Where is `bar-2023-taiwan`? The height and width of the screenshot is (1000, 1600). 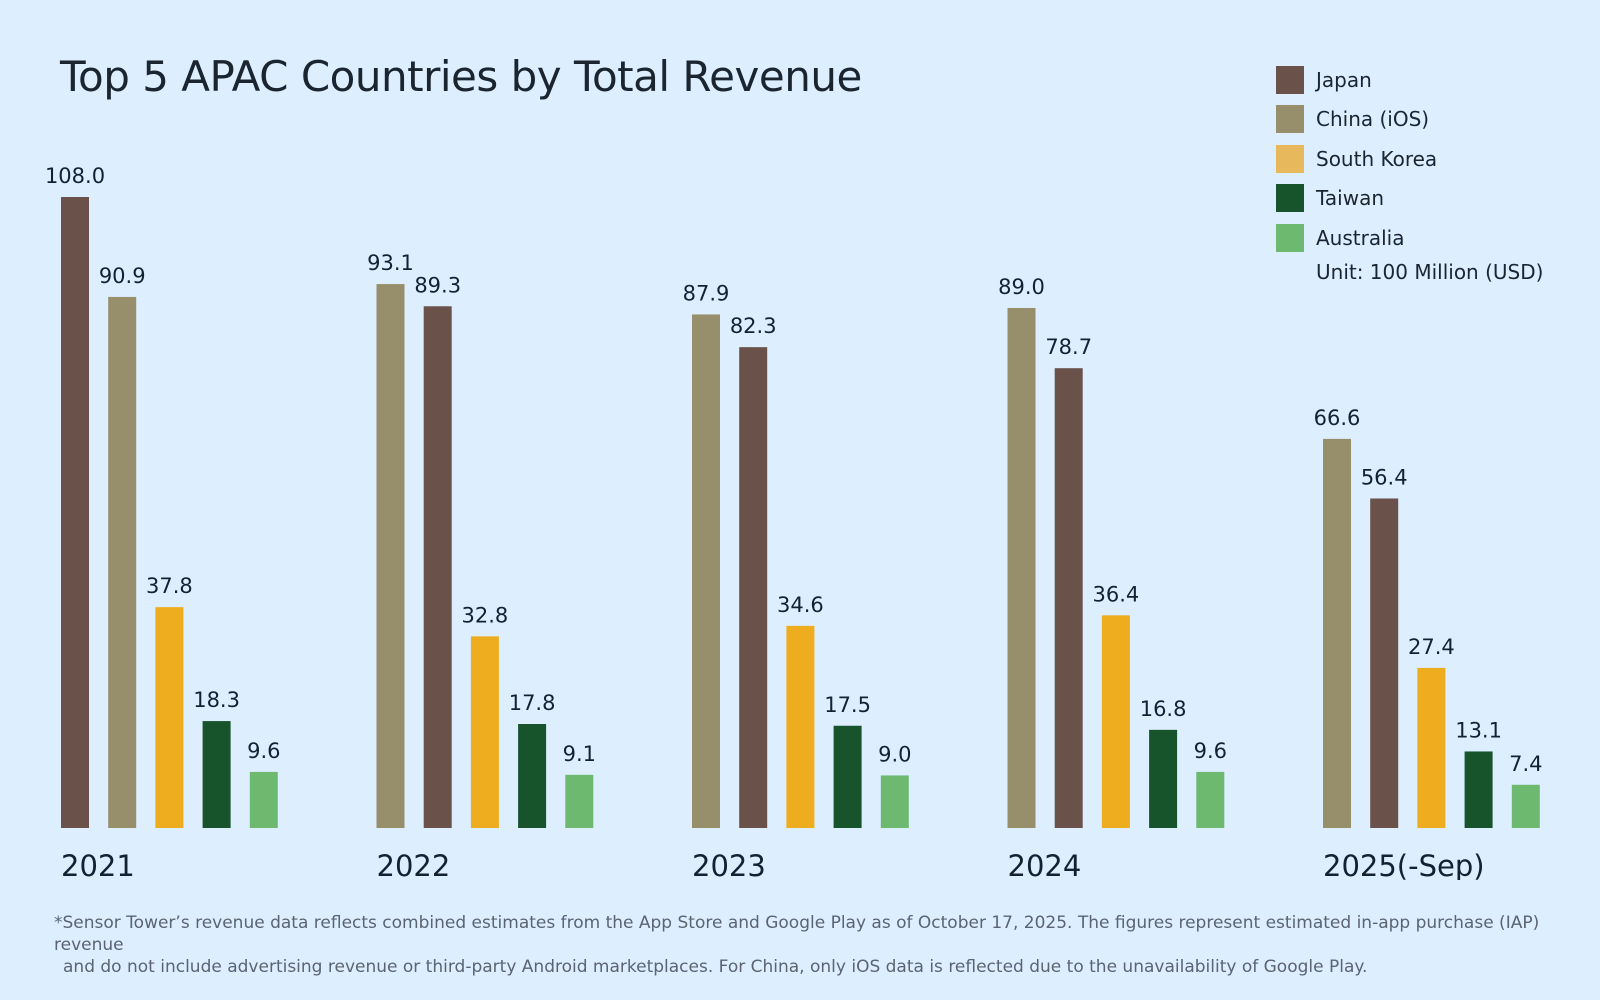 bar-2023-taiwan is located at coordinates (847, 776).